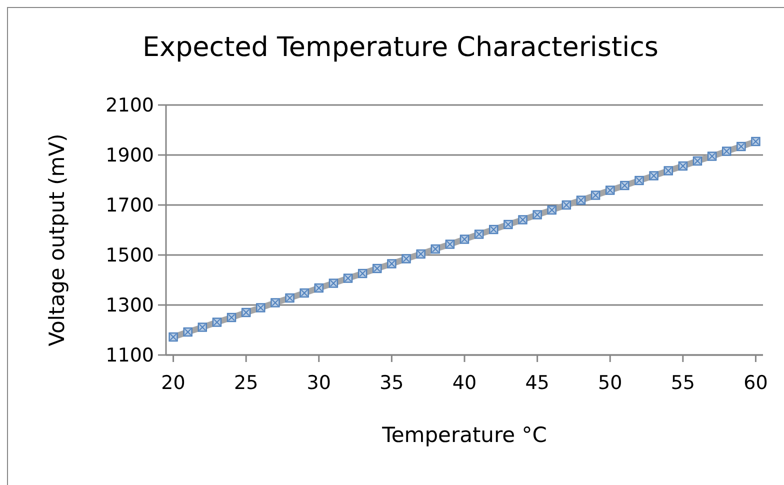 The image size is (784, 485). I want to click on y-tick-label: 1300, so click(130, 305).